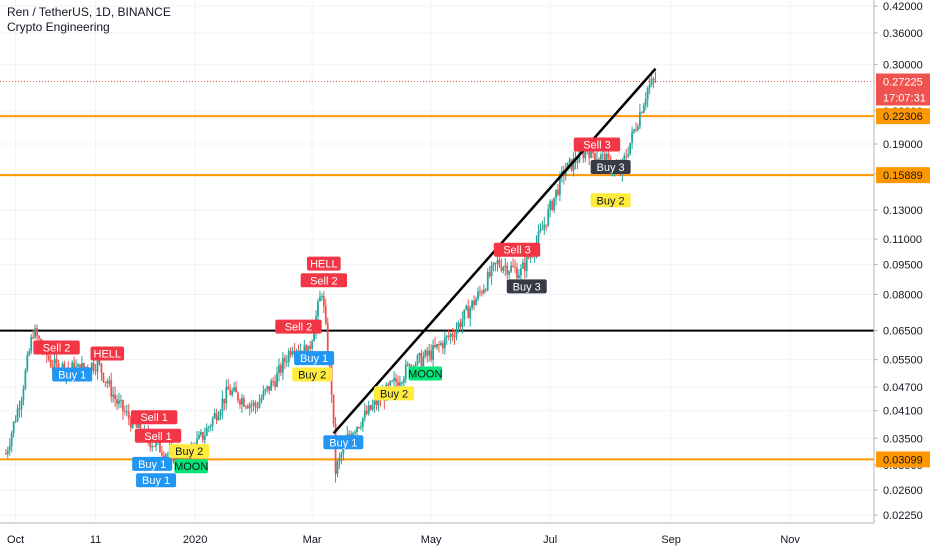 This screenshot has height=550, width=932. Describe the element at coordinates (312, 540) in the screenshot. I see `time-tick-label: Mar` at that location.